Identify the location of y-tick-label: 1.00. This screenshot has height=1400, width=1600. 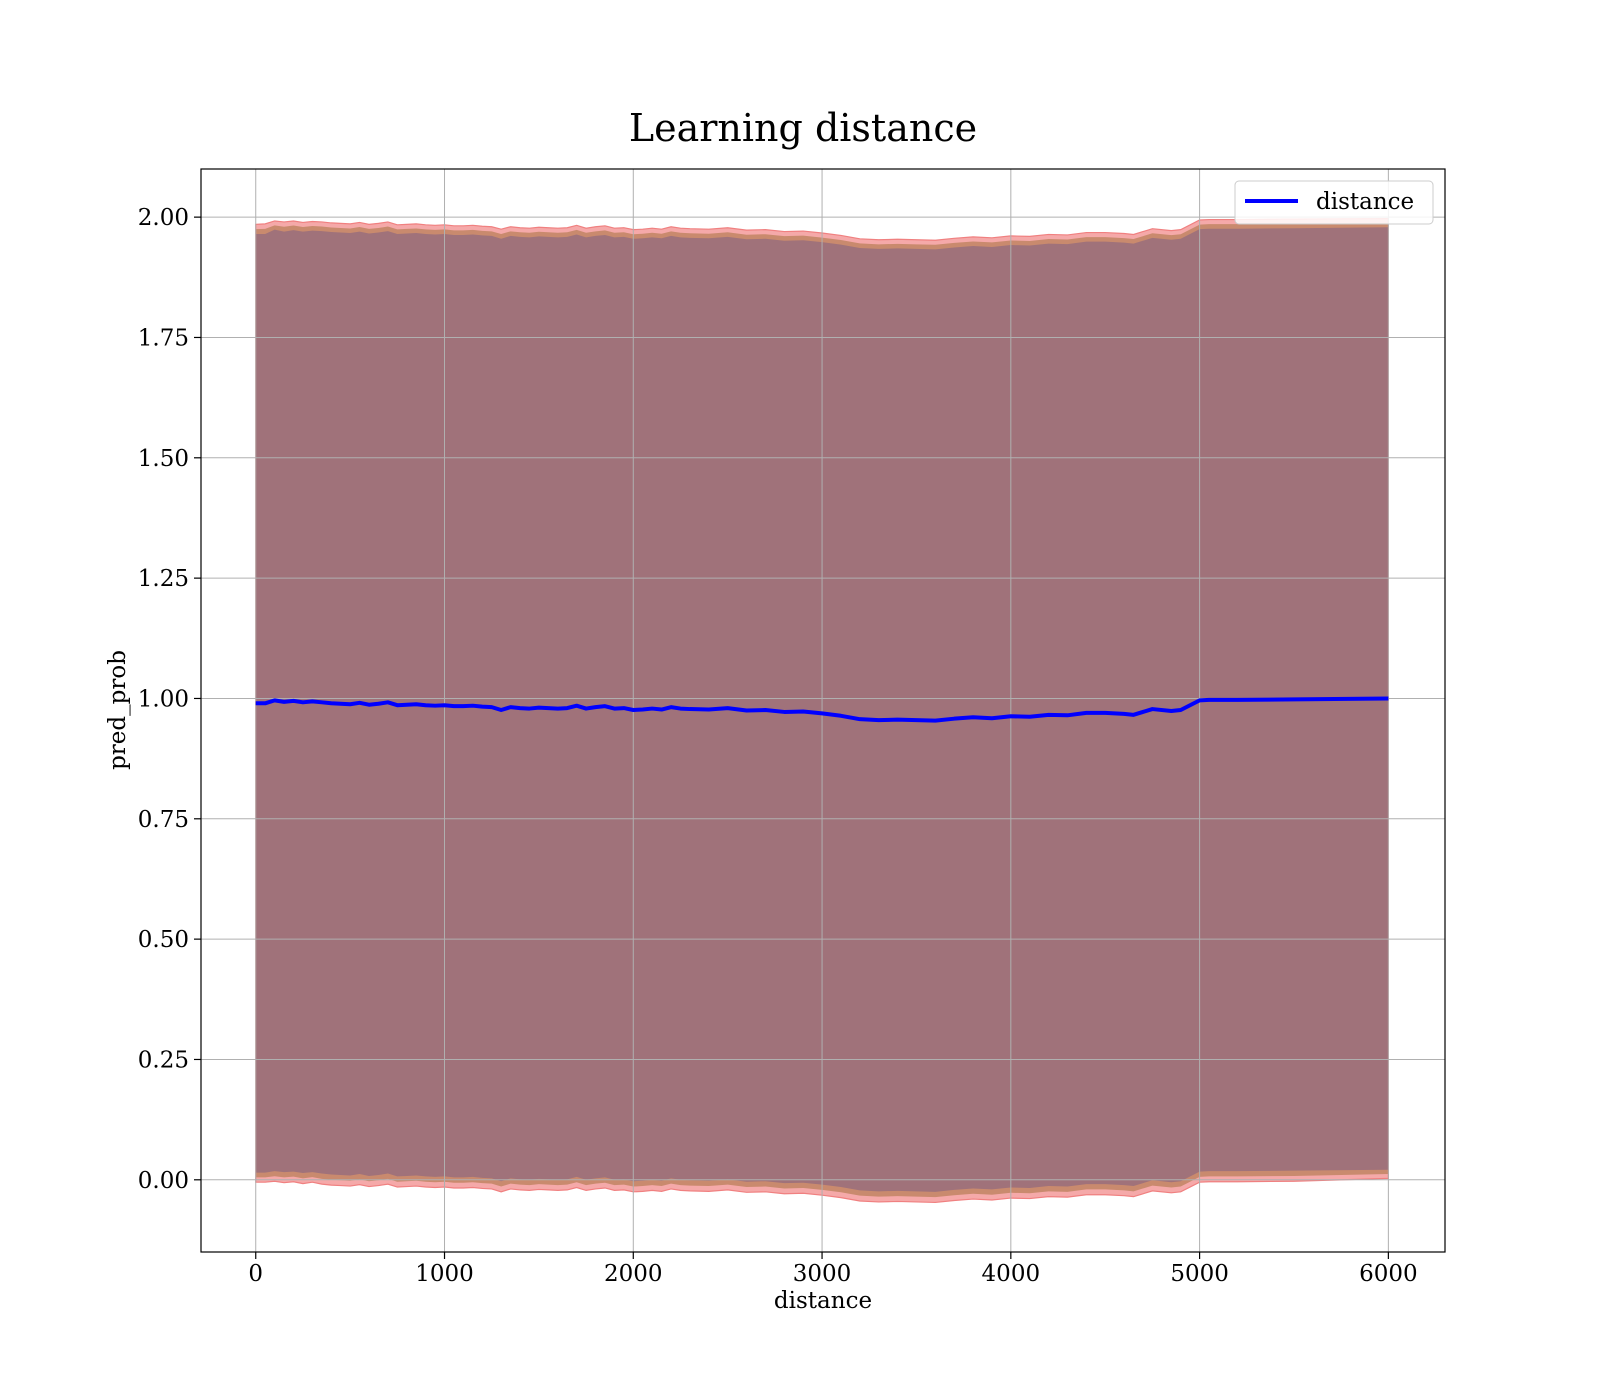
(163, 699).